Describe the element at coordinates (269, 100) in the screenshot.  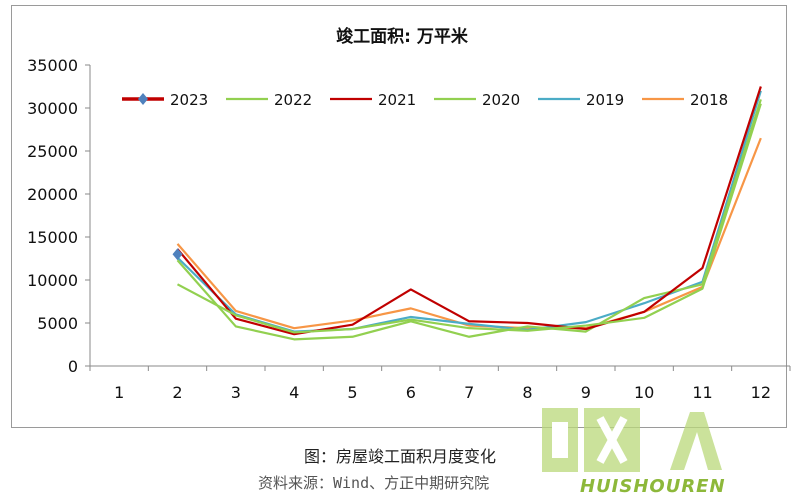
I see `legend-item-2022: 2022` at that location.